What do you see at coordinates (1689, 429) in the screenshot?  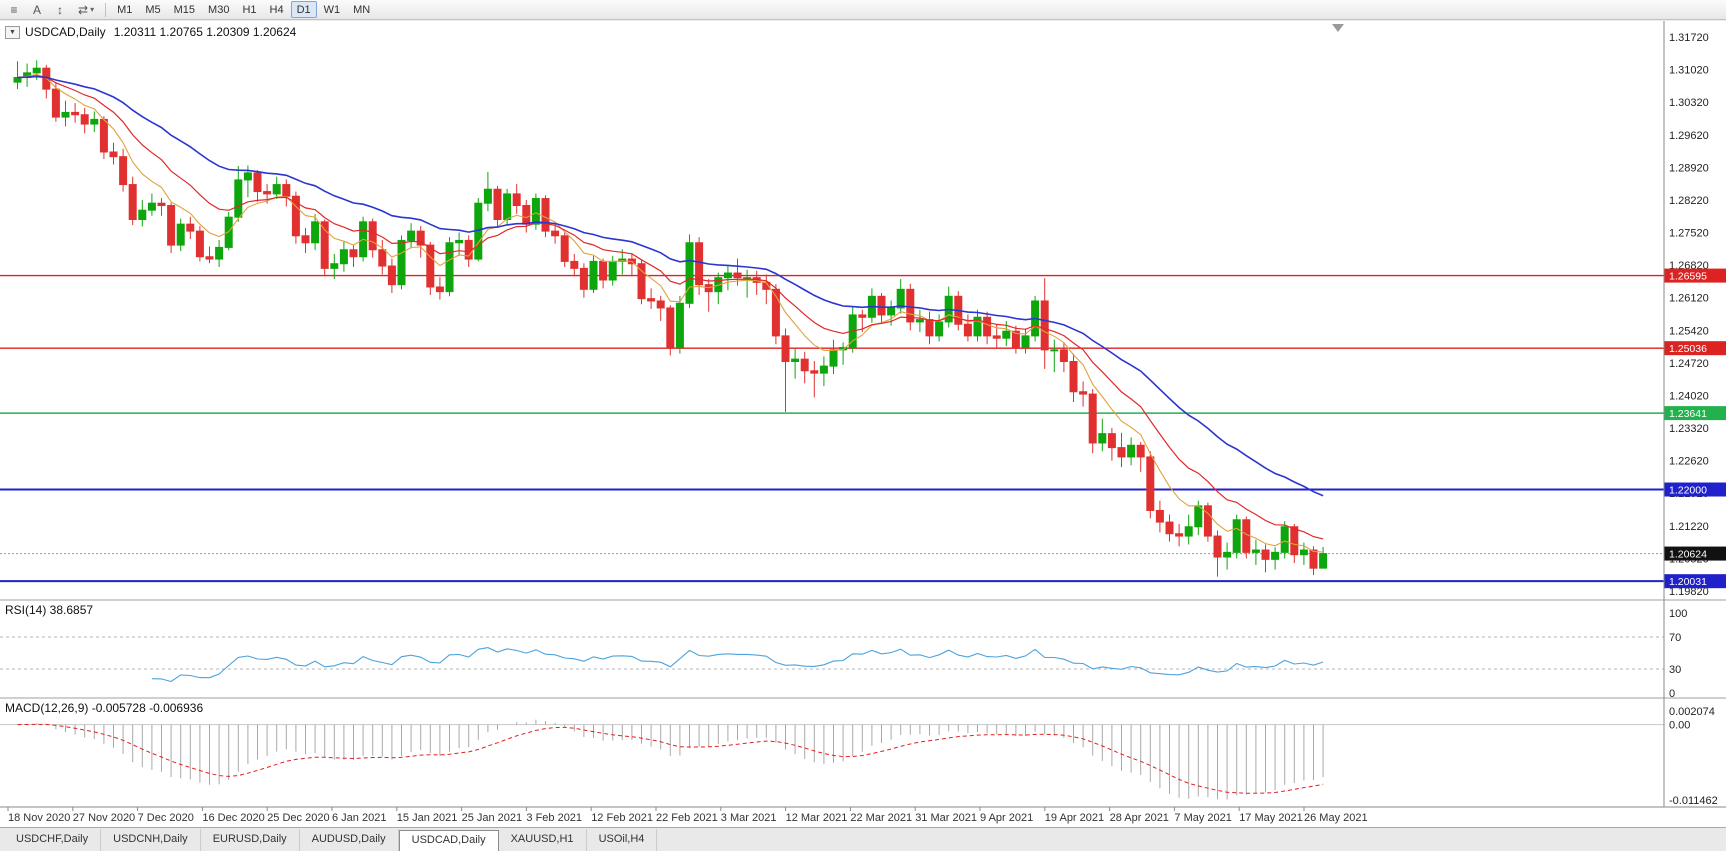 I see `svg-text: 1.23320` at bounding box center [1689, 429].